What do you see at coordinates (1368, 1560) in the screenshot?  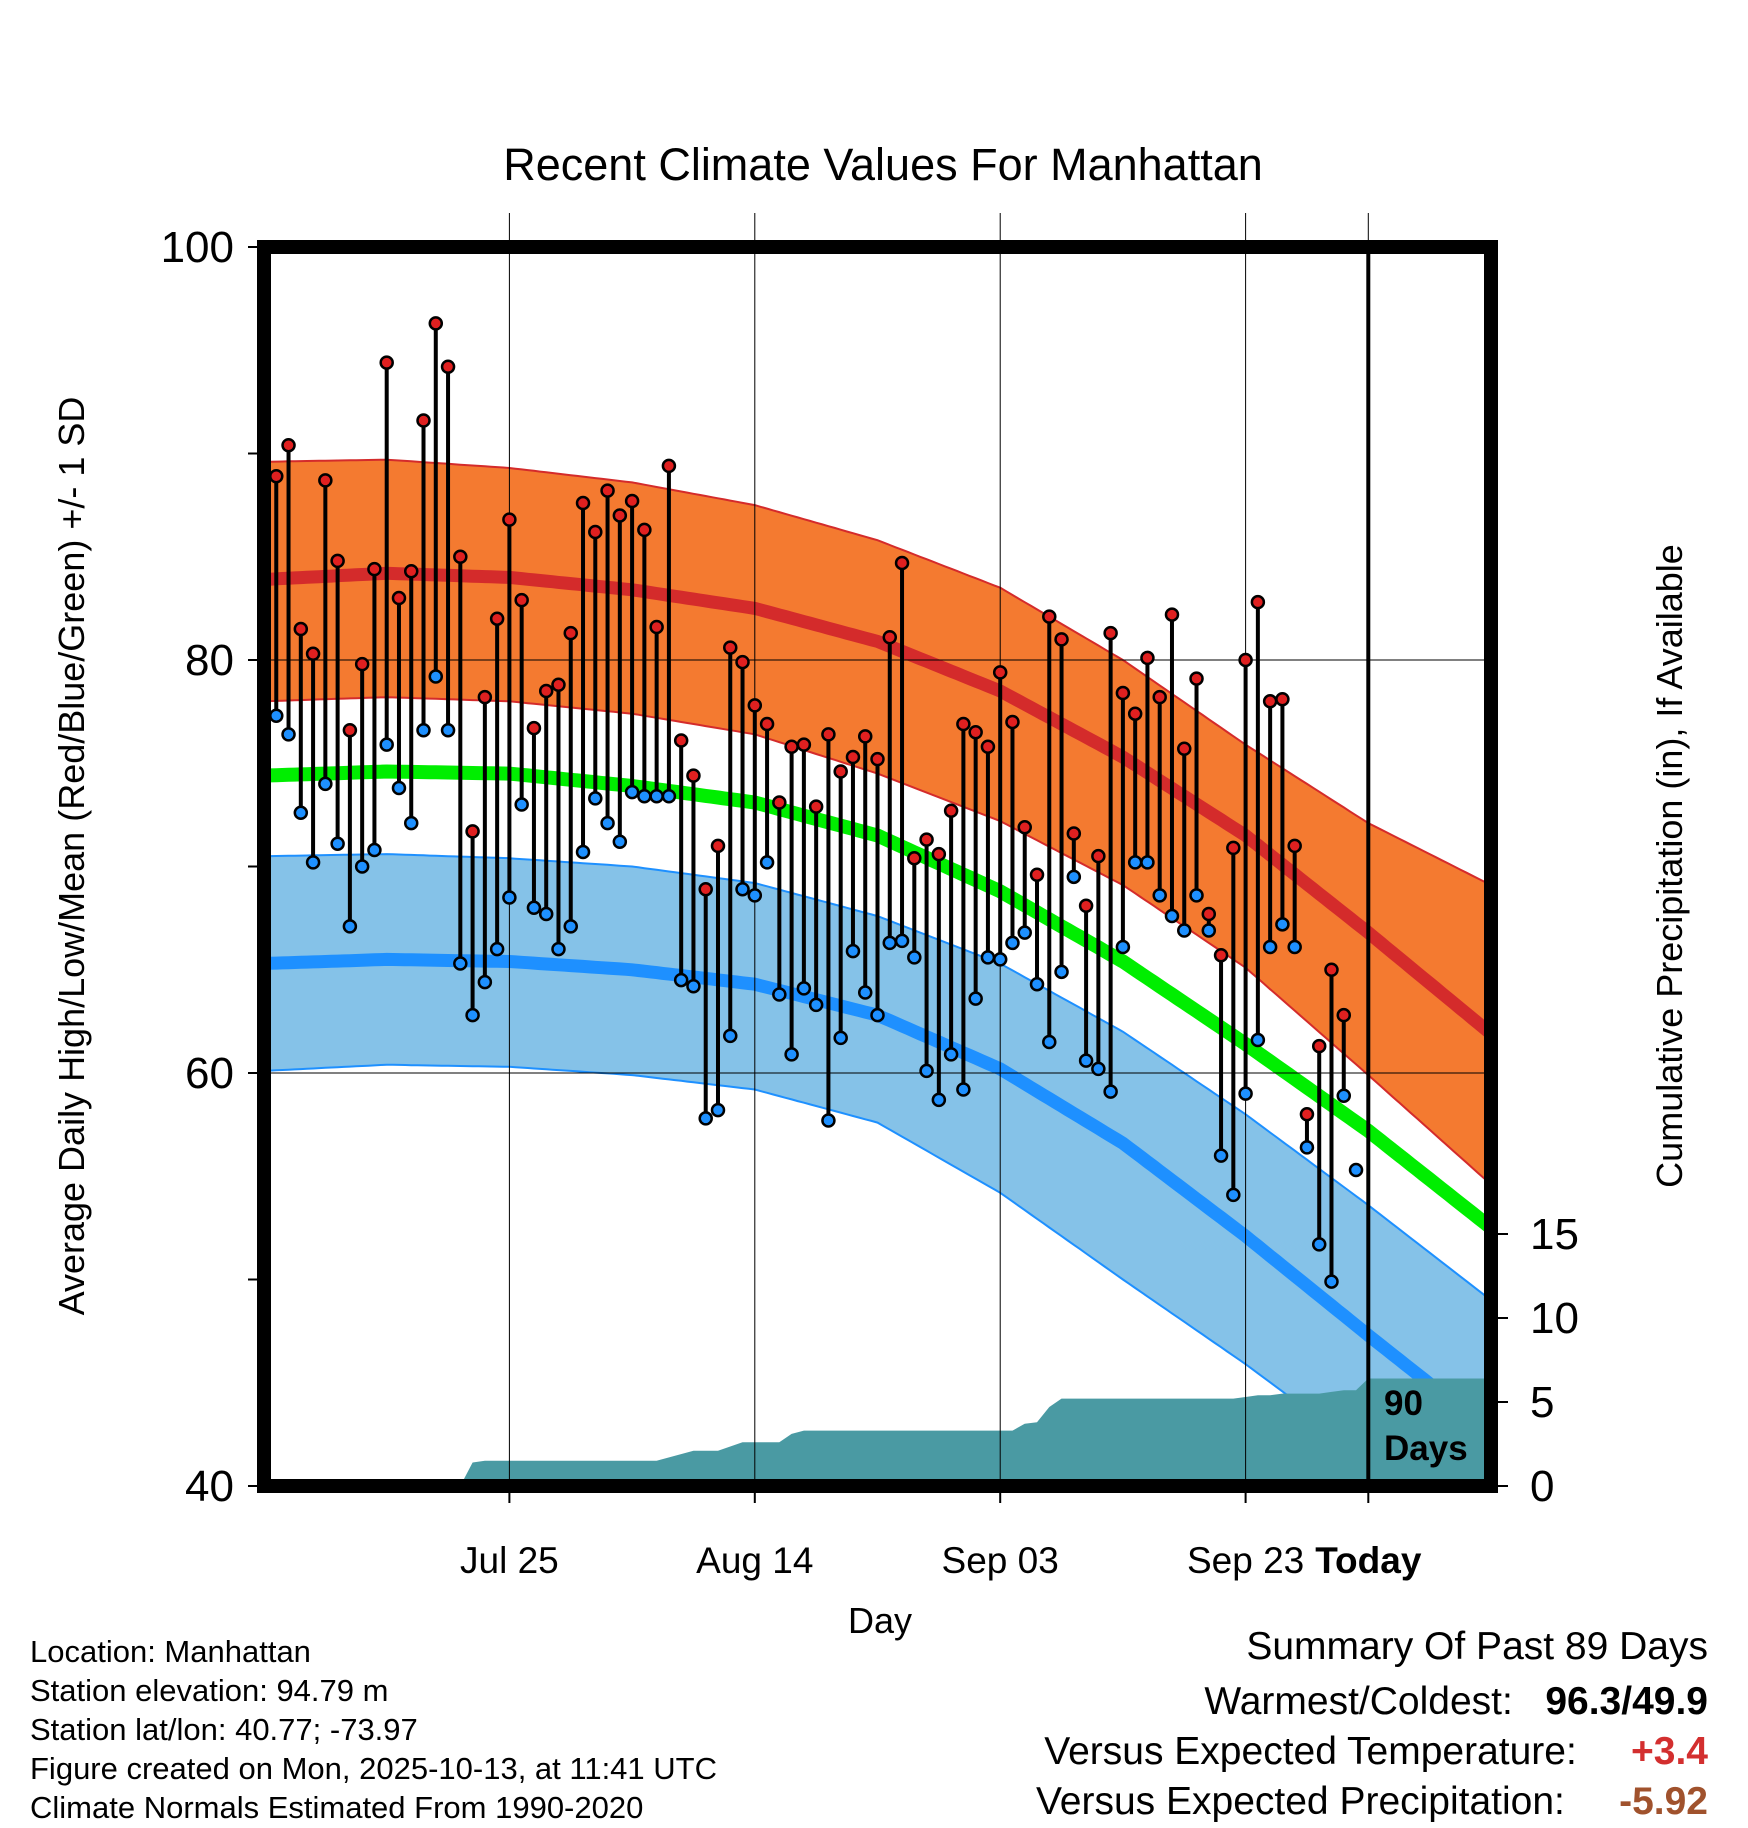 I see `x-tick-label: Today` at bounding box center [1368, 1560].